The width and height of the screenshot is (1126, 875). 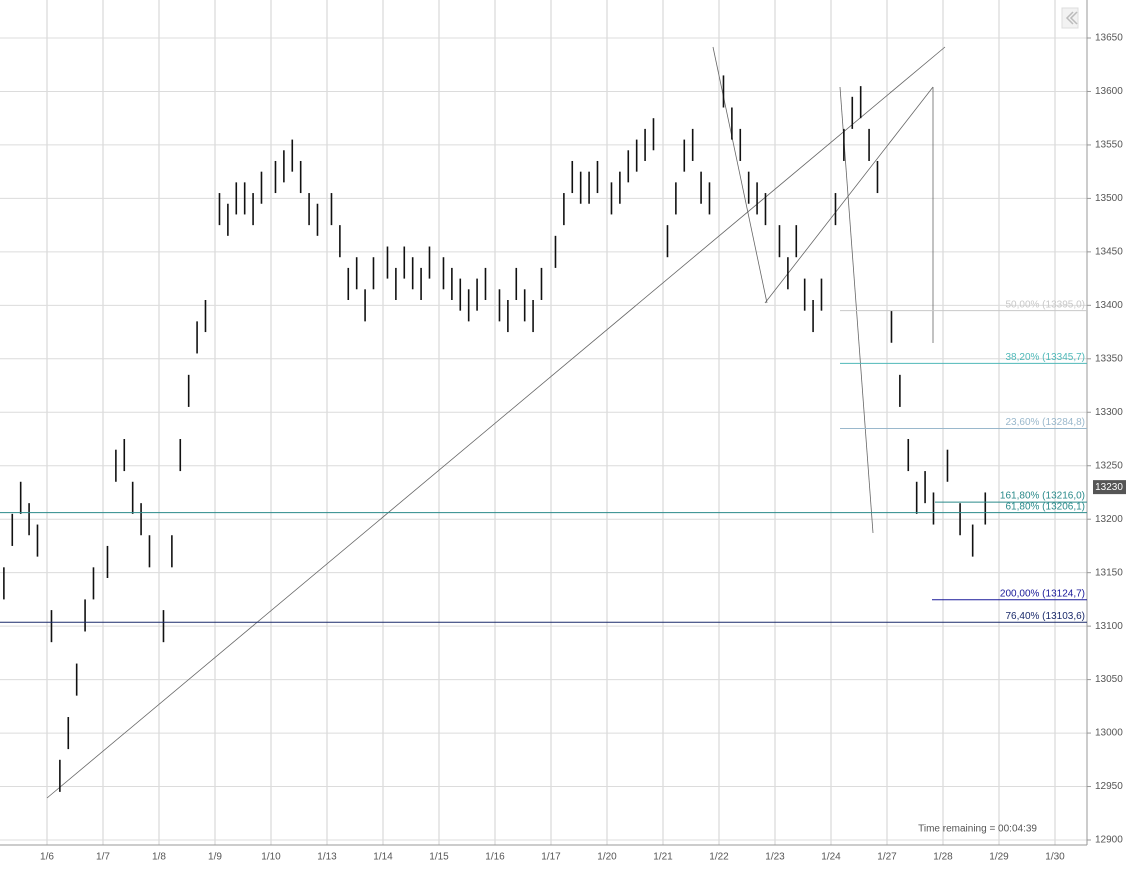 I want to click on x-tick-label: 1/22, so click(x=719, y=857).